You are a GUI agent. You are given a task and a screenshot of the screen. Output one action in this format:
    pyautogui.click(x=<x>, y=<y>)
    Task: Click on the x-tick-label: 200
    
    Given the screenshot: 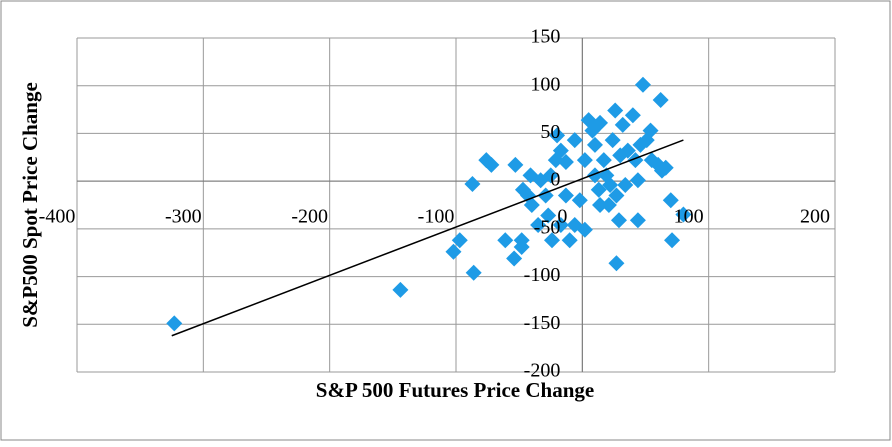 What is the action you would take?
    pyautogui.click(x=815, y=217)
    